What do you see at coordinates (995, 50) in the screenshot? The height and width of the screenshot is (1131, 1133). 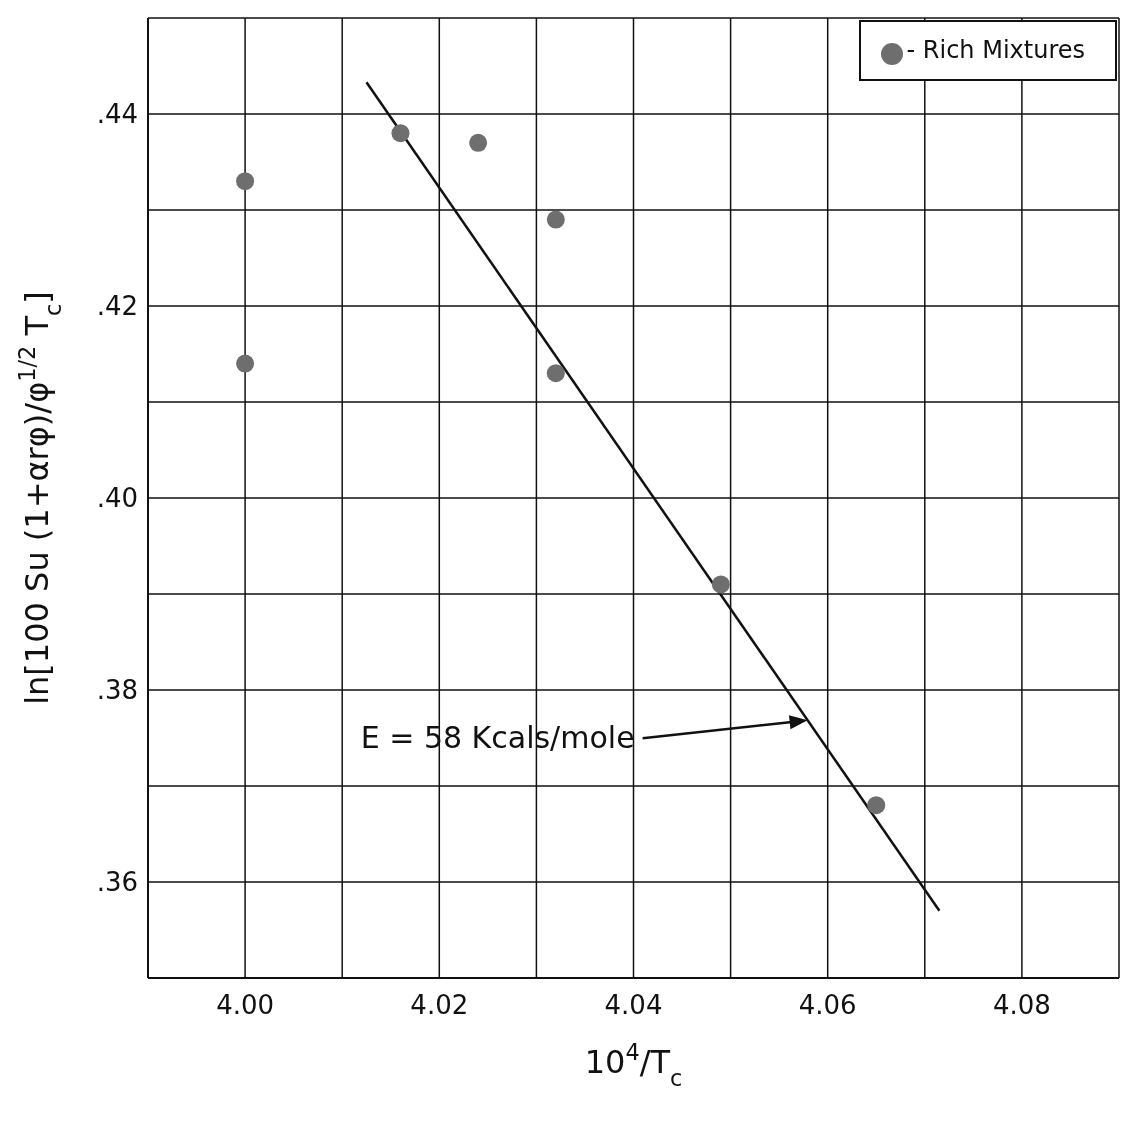 I see `legend-label: - Rich Mixtures` at bounding box center [995, 50].